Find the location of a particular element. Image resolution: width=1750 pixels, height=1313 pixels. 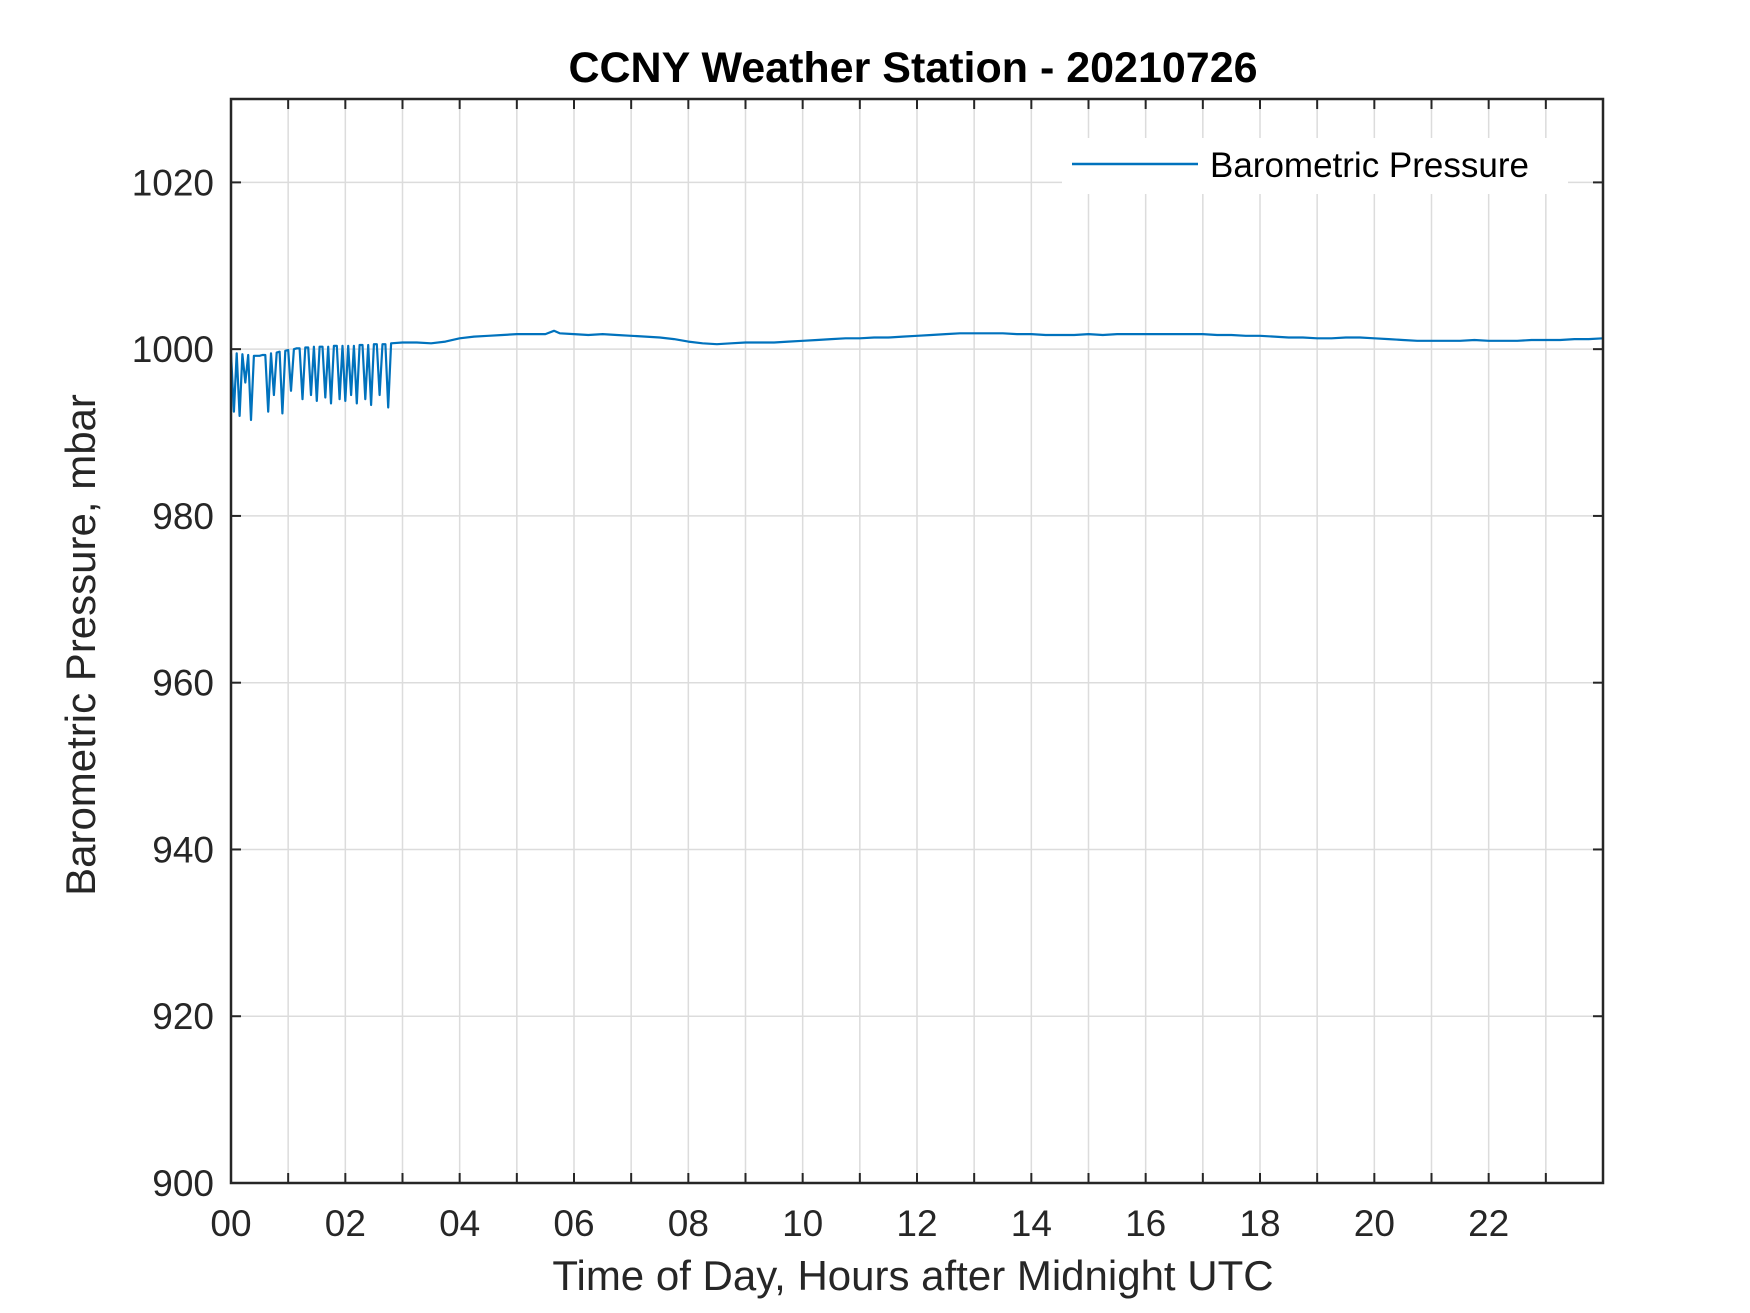

legend-background is located at coordinates (1315, 166).